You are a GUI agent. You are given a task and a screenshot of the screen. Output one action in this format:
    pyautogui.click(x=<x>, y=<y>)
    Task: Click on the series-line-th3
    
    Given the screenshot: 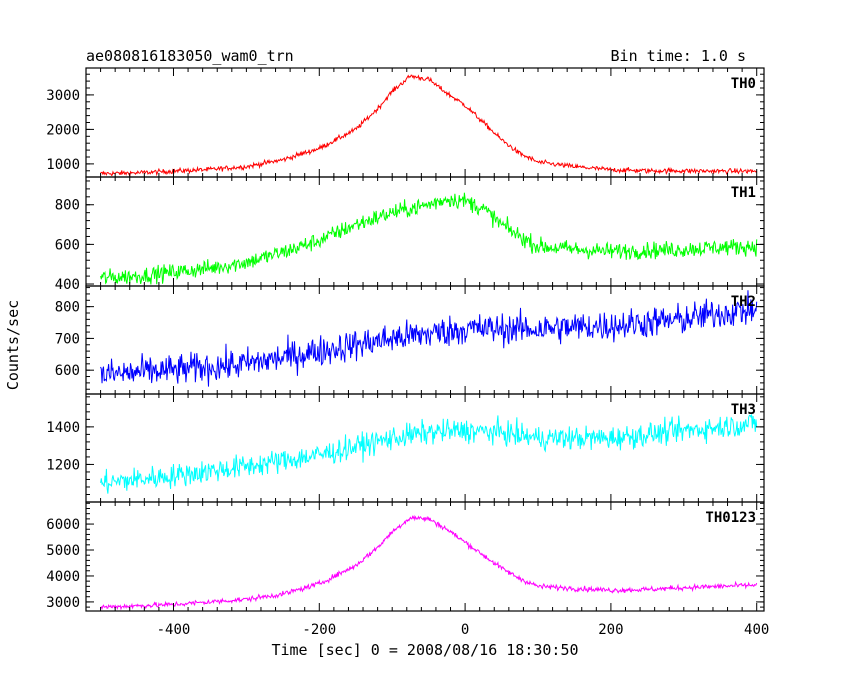 What is the action you would take?
    pyautogui.click(x=429, y=454)
    